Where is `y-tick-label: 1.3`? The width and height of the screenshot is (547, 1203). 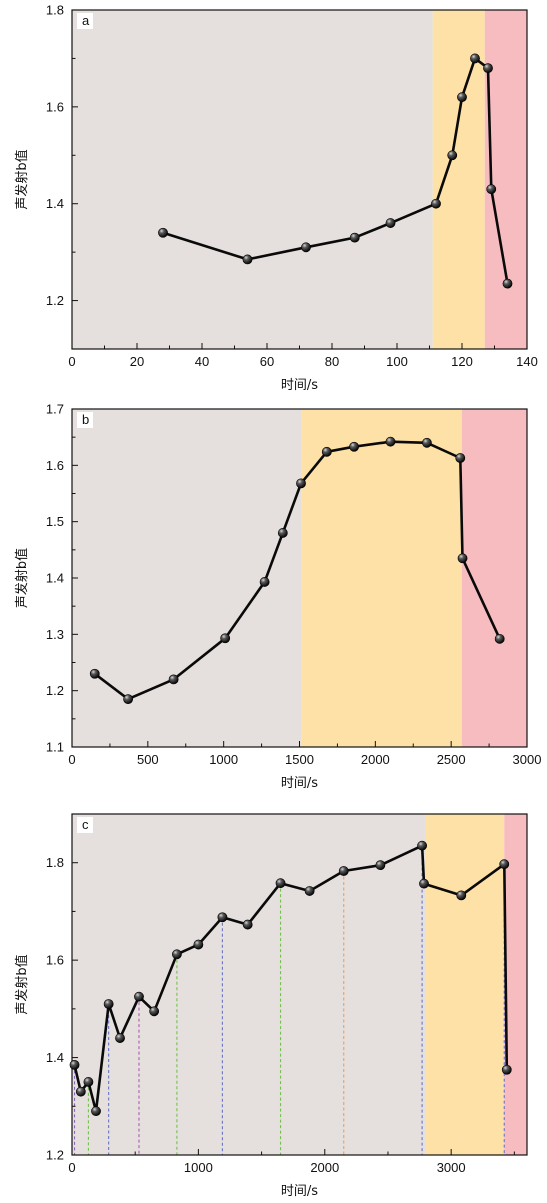
y-tick-label: 1.3 is located at coordinates (55, 634).